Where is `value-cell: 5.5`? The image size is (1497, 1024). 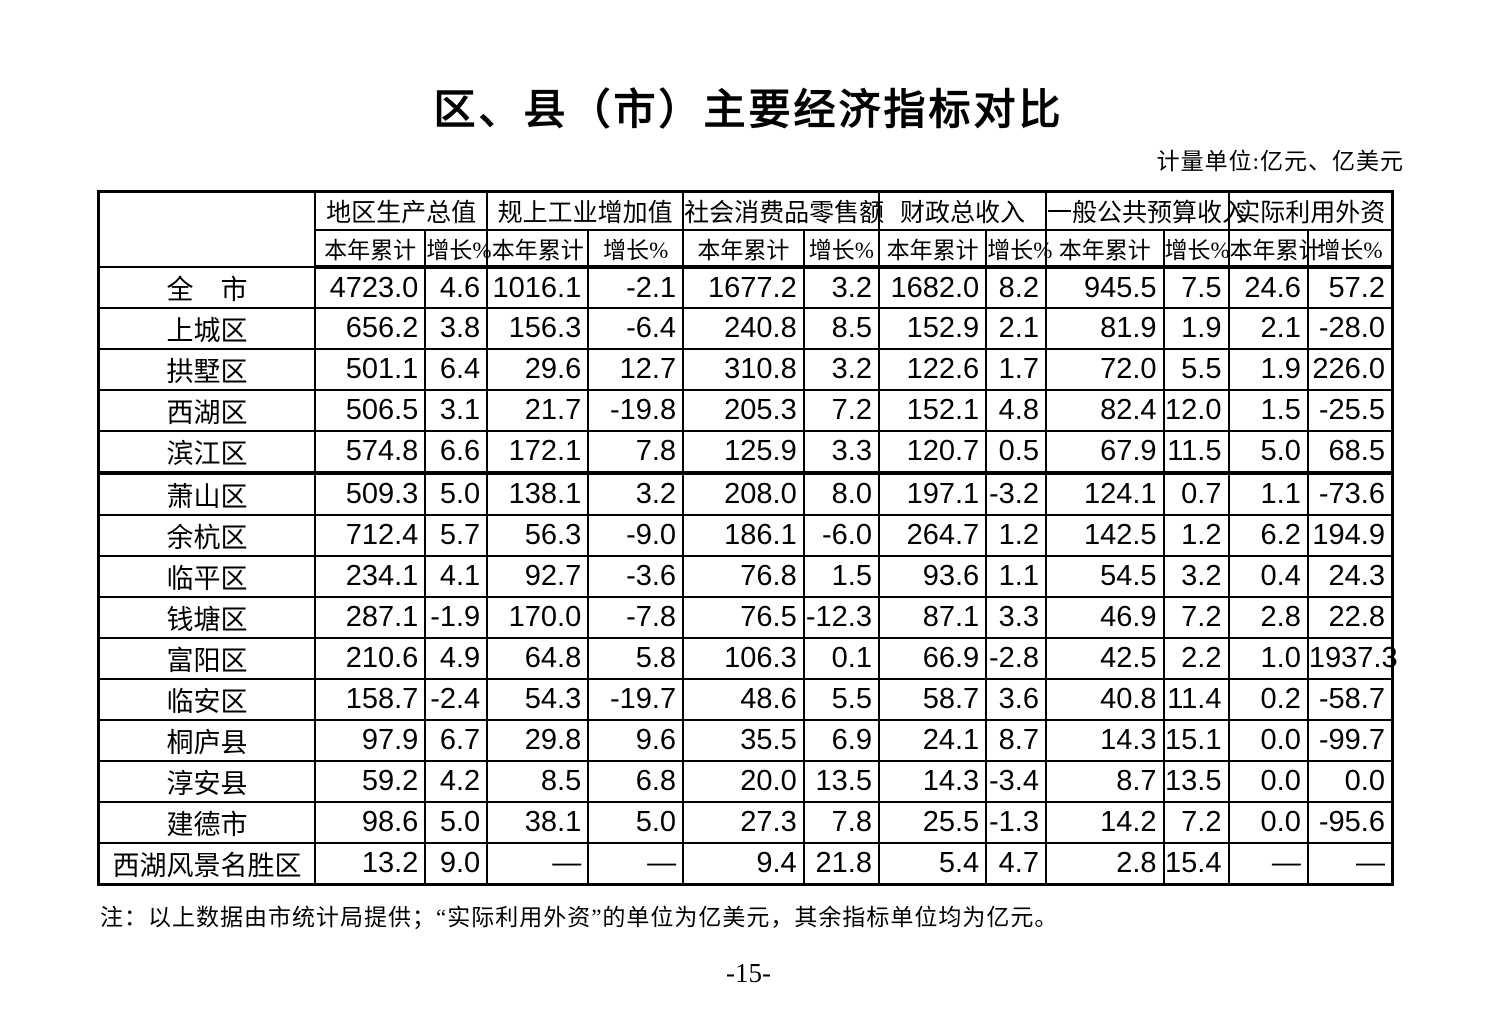 value-cell: 5.5 is located at coordinates (1196, 369).